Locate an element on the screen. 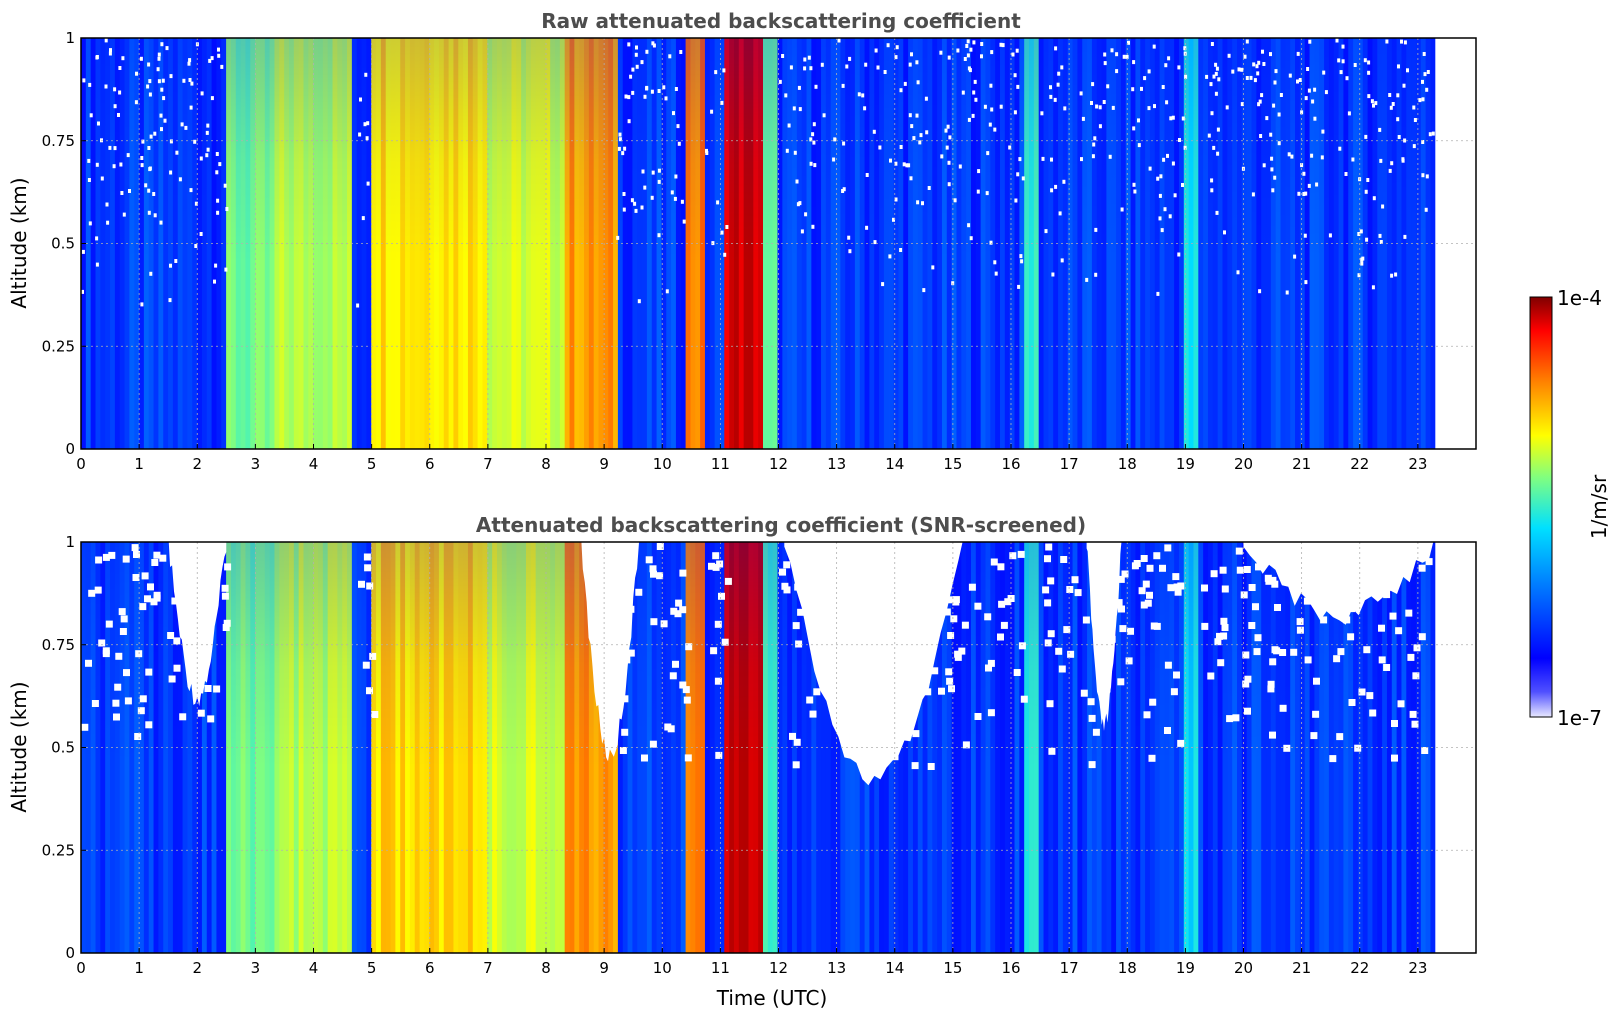 The height and width of the screenshot is (1020, 1621). x-tick-label: 14 is located at coordinates (894, 968).